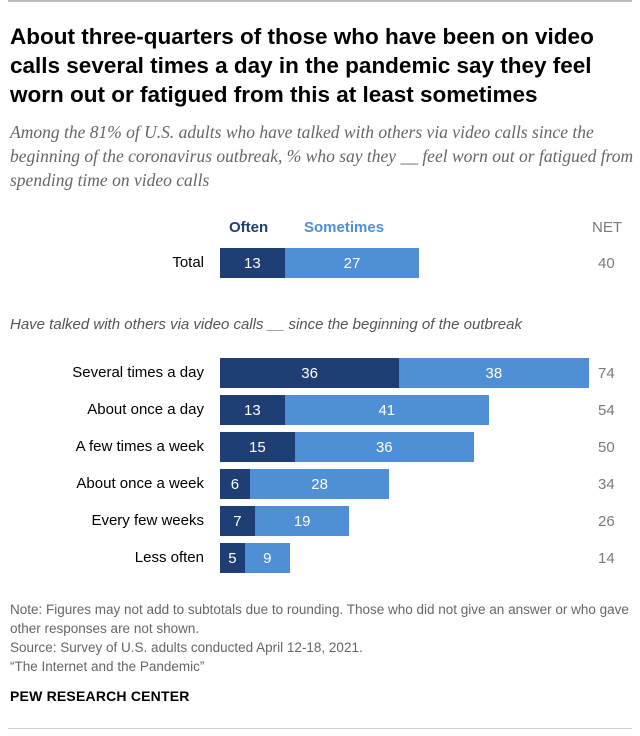  What do you see at coordinates (145, 409) in the screenshot?
I see `category-label-about-once-a-day: About once a day` at bounding box center [145, 409].